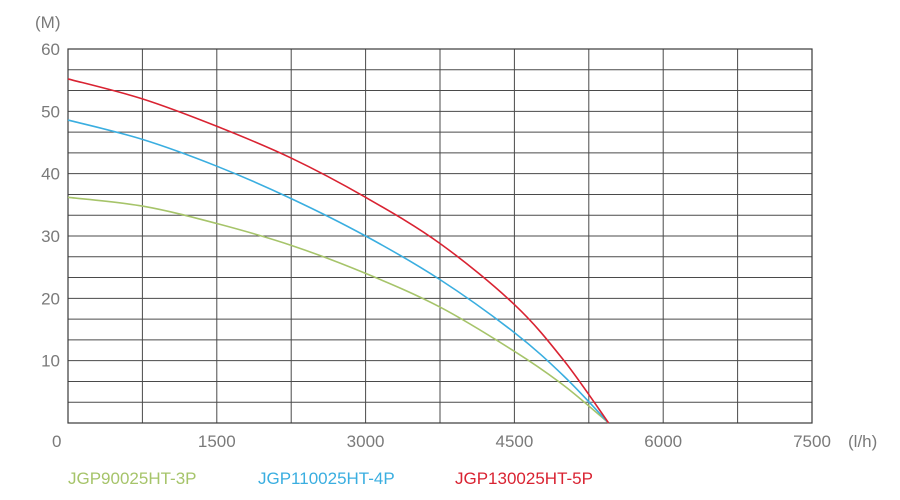 The image size is (900, 500). I want to click on y-tick-label: 50, so click(50, 111).